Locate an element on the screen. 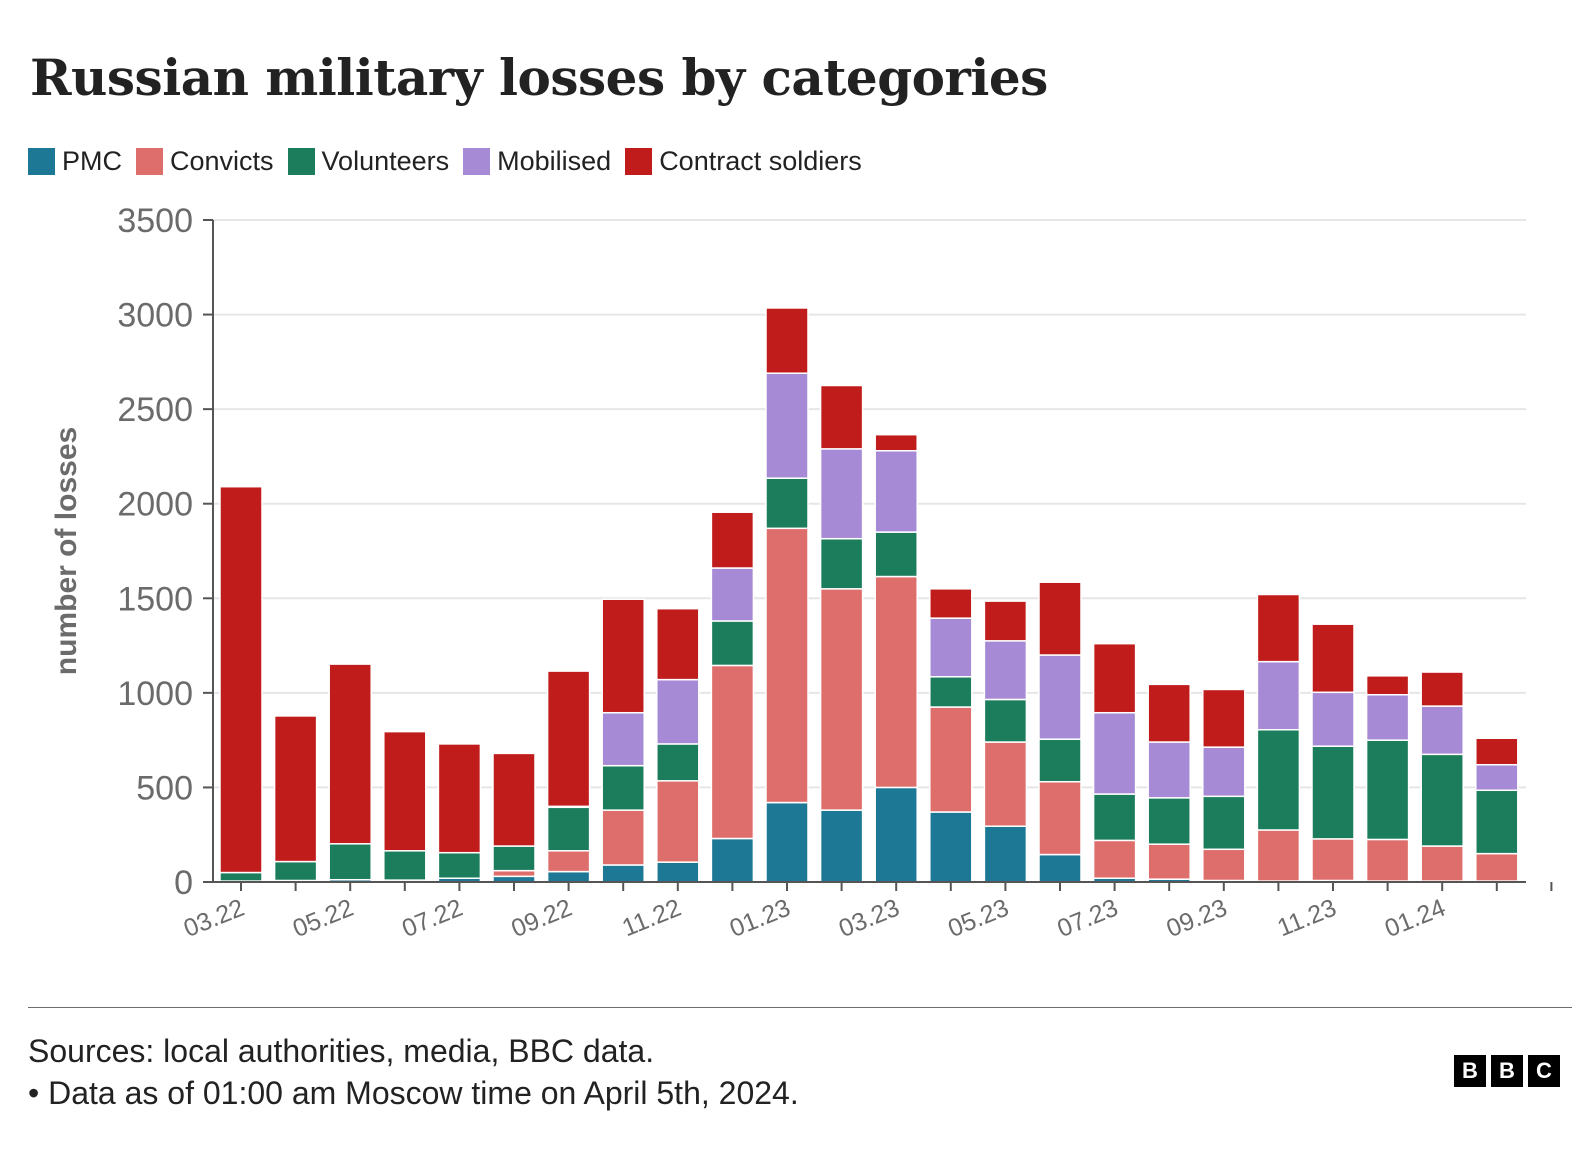 The image size is (1592, 1150). chart-title: Russian military losses by categories is located at coordinates (539, 77).